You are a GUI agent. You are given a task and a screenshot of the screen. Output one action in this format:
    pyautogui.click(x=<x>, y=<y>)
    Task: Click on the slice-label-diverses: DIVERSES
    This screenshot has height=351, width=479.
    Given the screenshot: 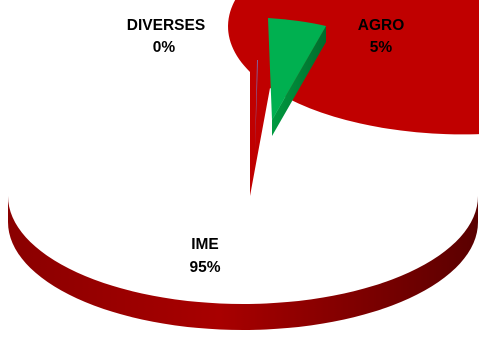 What is the action you would take?
    pyautogui.click(x=166, y=25)
    